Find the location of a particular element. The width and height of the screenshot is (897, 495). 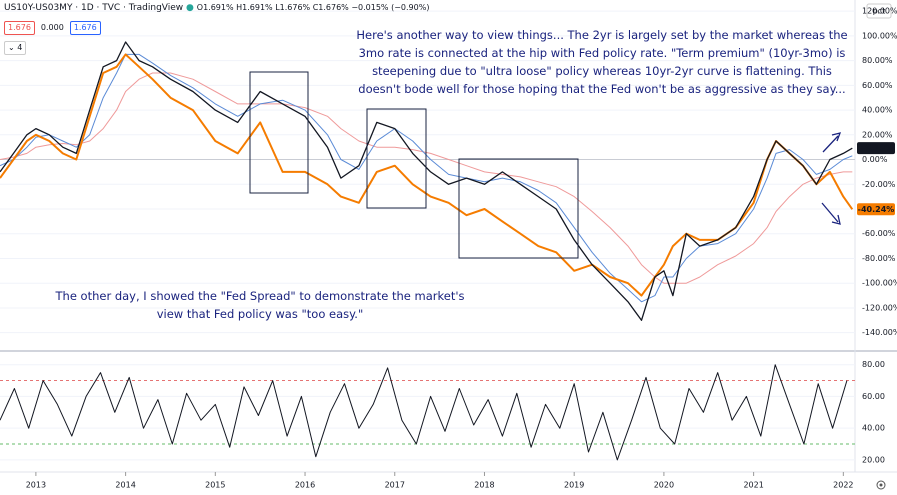

quote-row: 1.676 0.000 1.676 is located at coordinates (54, 28).